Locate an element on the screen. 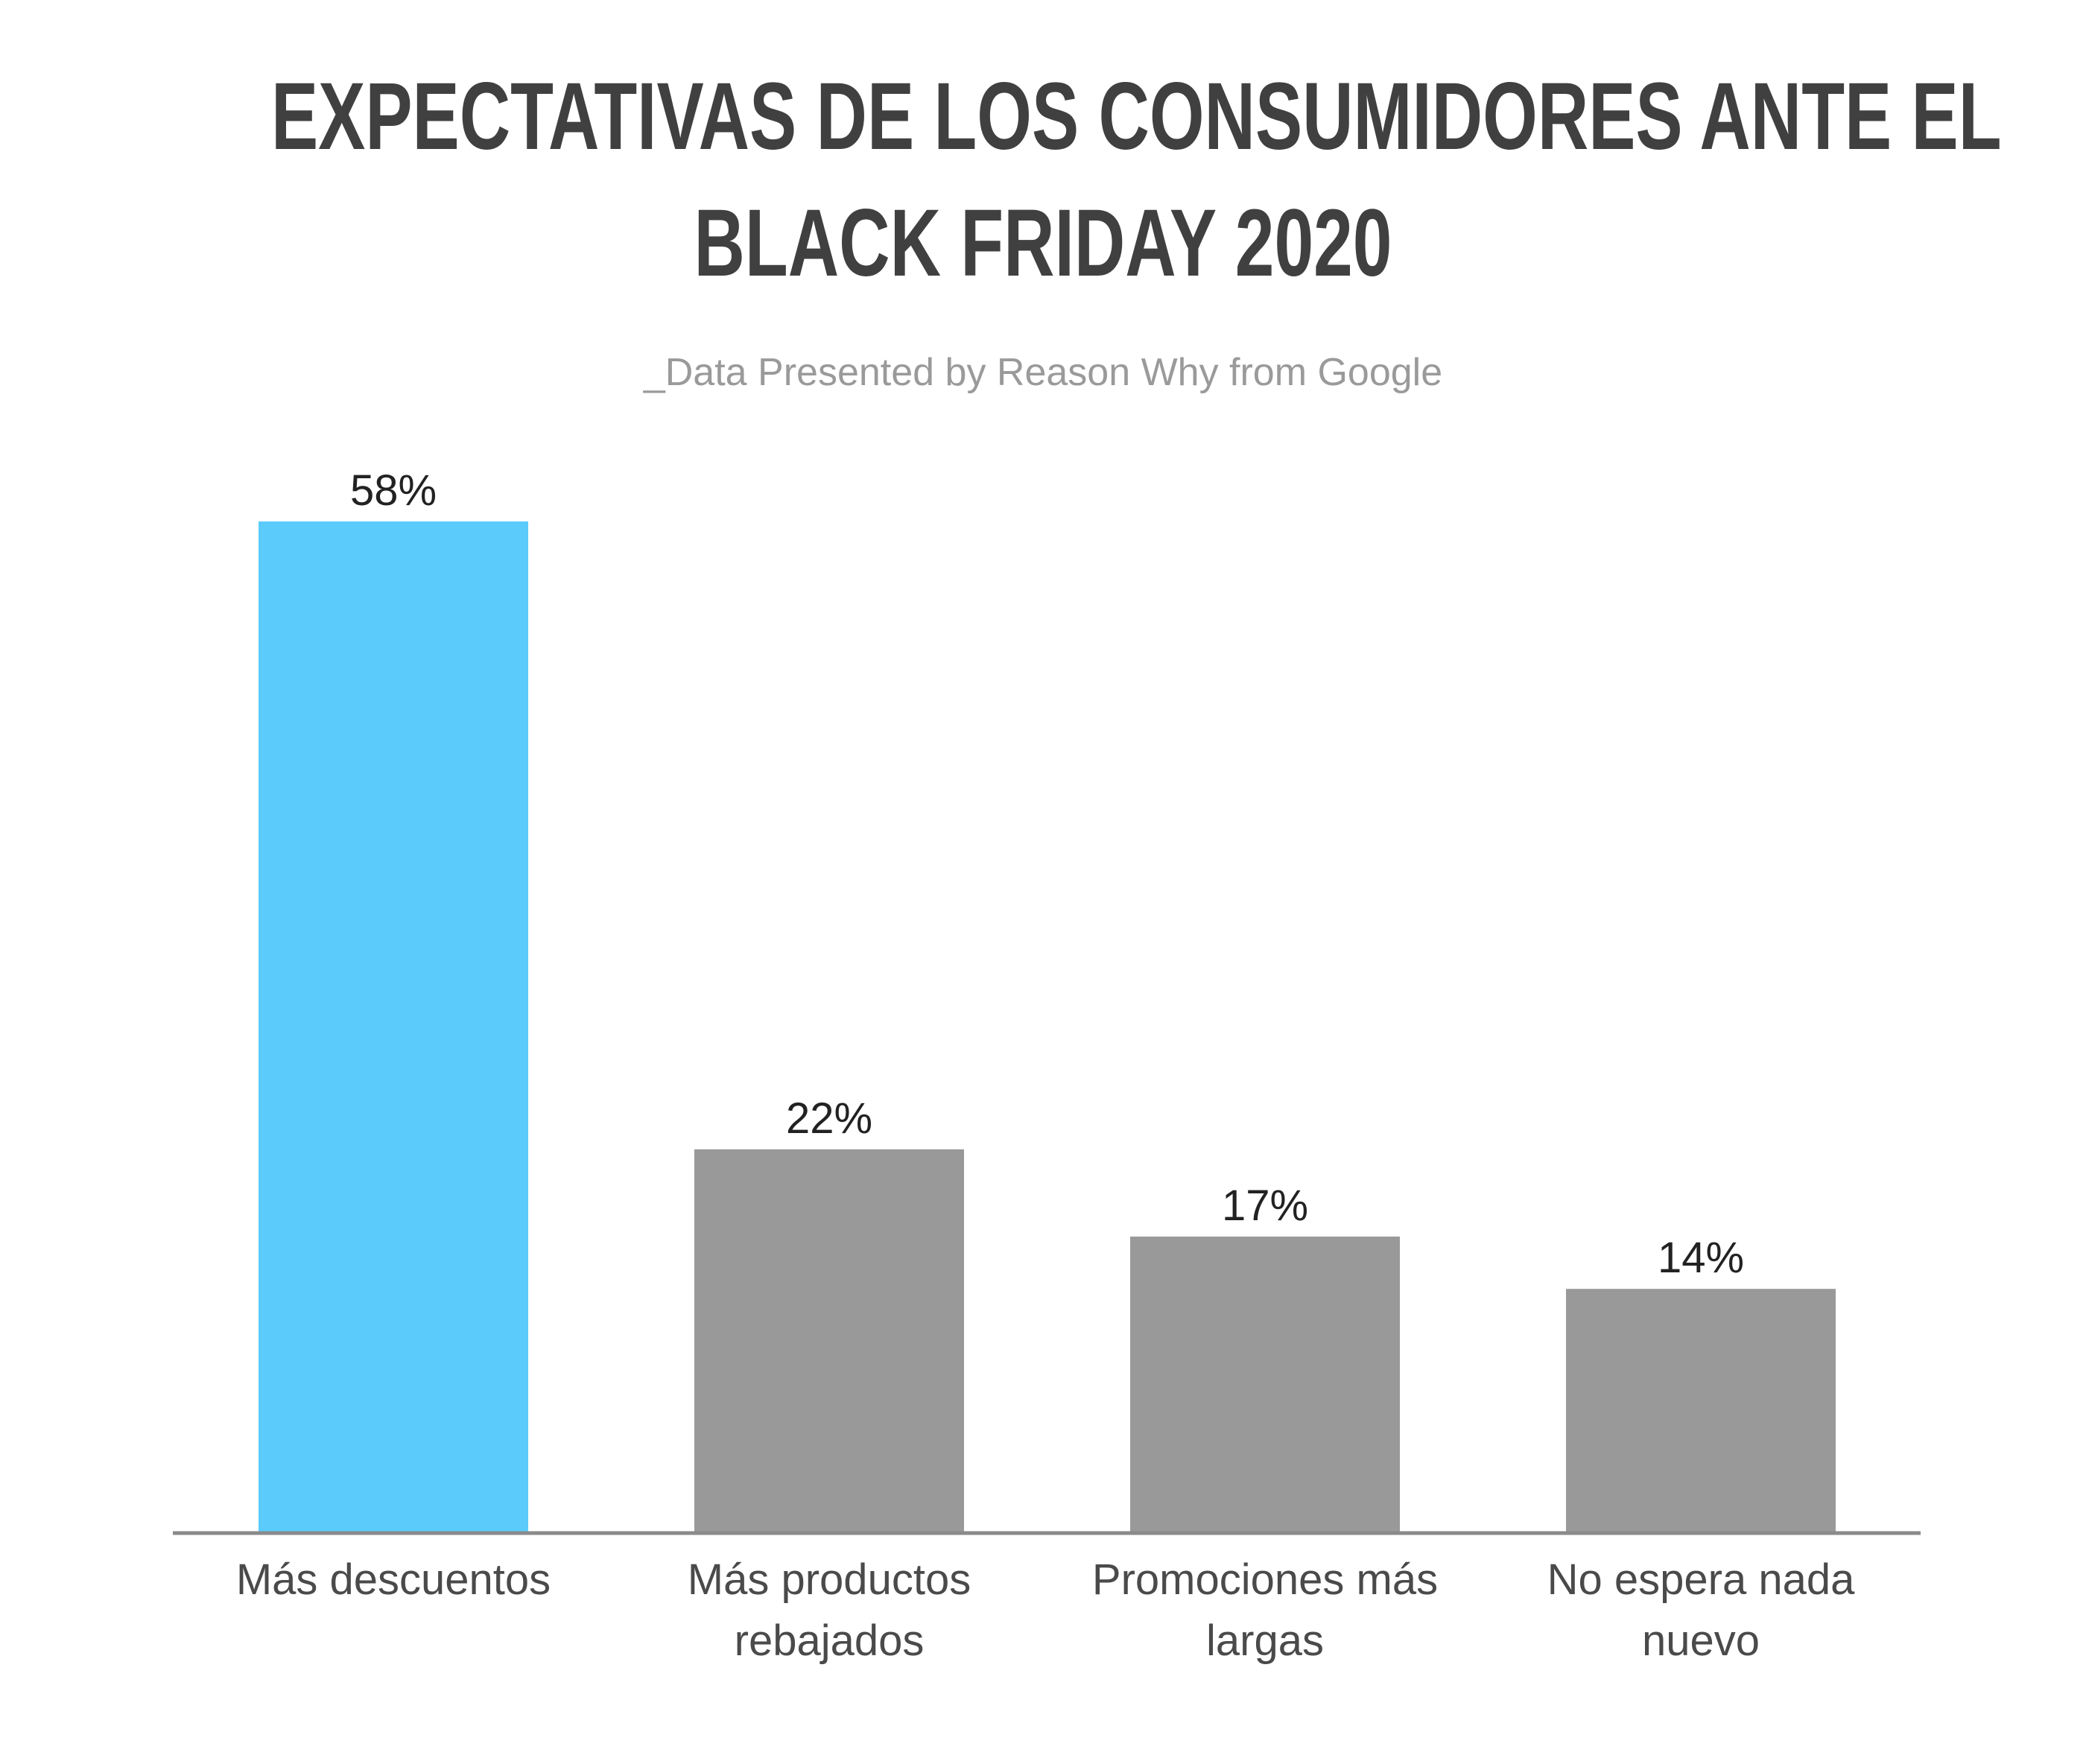  data-label-4: 14% is located at coordinates (1701, 1258).